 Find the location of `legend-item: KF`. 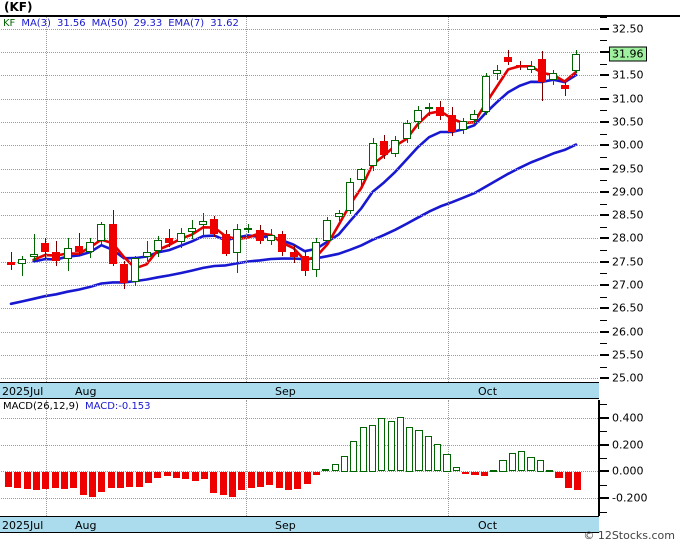

legend-item: KF is located at coordinates (9, 23).